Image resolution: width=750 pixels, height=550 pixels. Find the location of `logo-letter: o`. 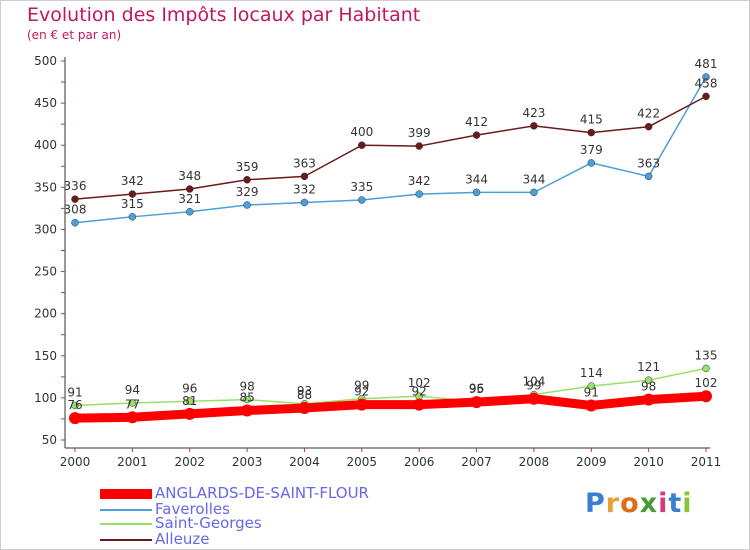

logo-letter: o is located at coordinates (630, 503).